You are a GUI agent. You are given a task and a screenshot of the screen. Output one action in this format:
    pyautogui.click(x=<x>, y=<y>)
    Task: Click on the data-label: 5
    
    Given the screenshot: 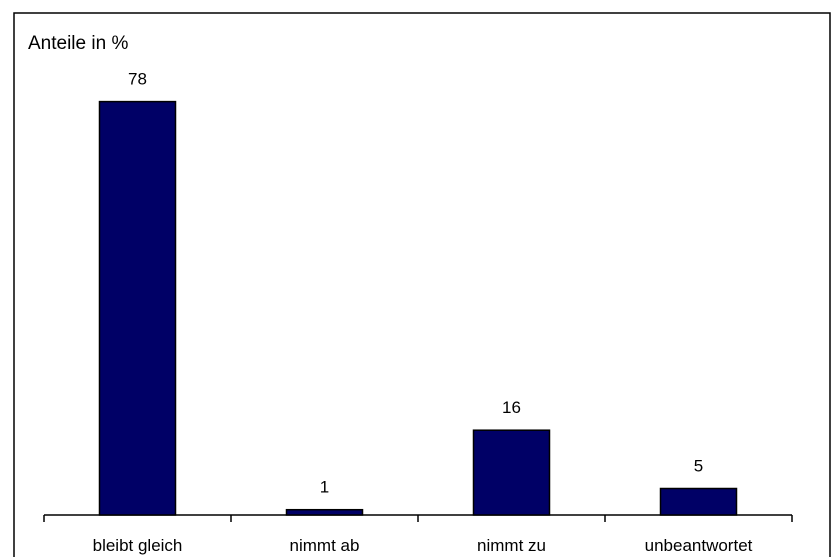 What is the action you would take?
    pyautogui.click(x=698, y=466)
    